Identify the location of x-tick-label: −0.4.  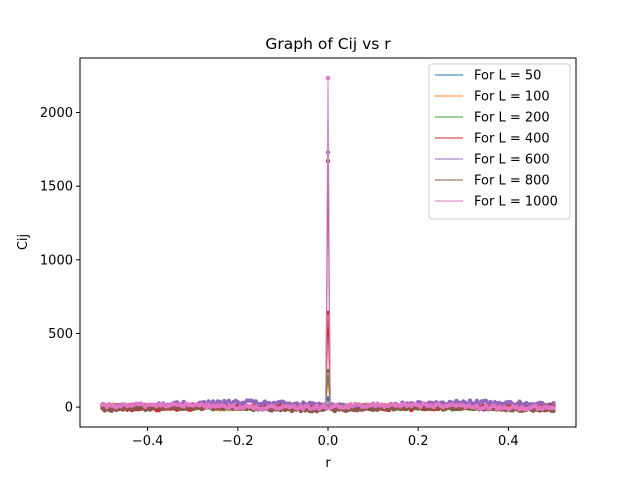
(148, 441).